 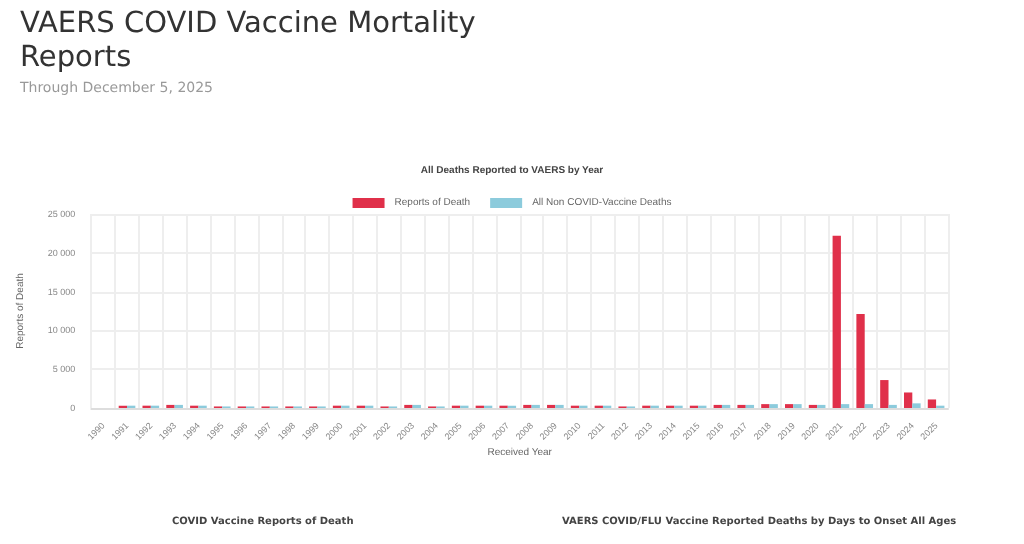 I want to click on chart-subtitle: VAERS COVID Vaccine Mortality Reports, so click(x=249, y=42).